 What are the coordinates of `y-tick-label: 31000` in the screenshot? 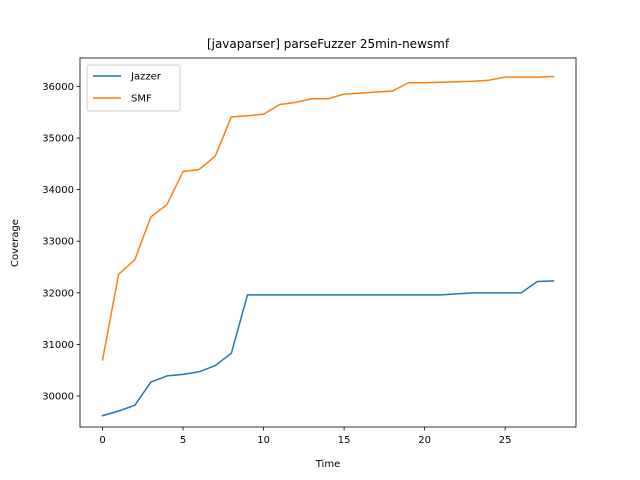 It's located at (58, 345).